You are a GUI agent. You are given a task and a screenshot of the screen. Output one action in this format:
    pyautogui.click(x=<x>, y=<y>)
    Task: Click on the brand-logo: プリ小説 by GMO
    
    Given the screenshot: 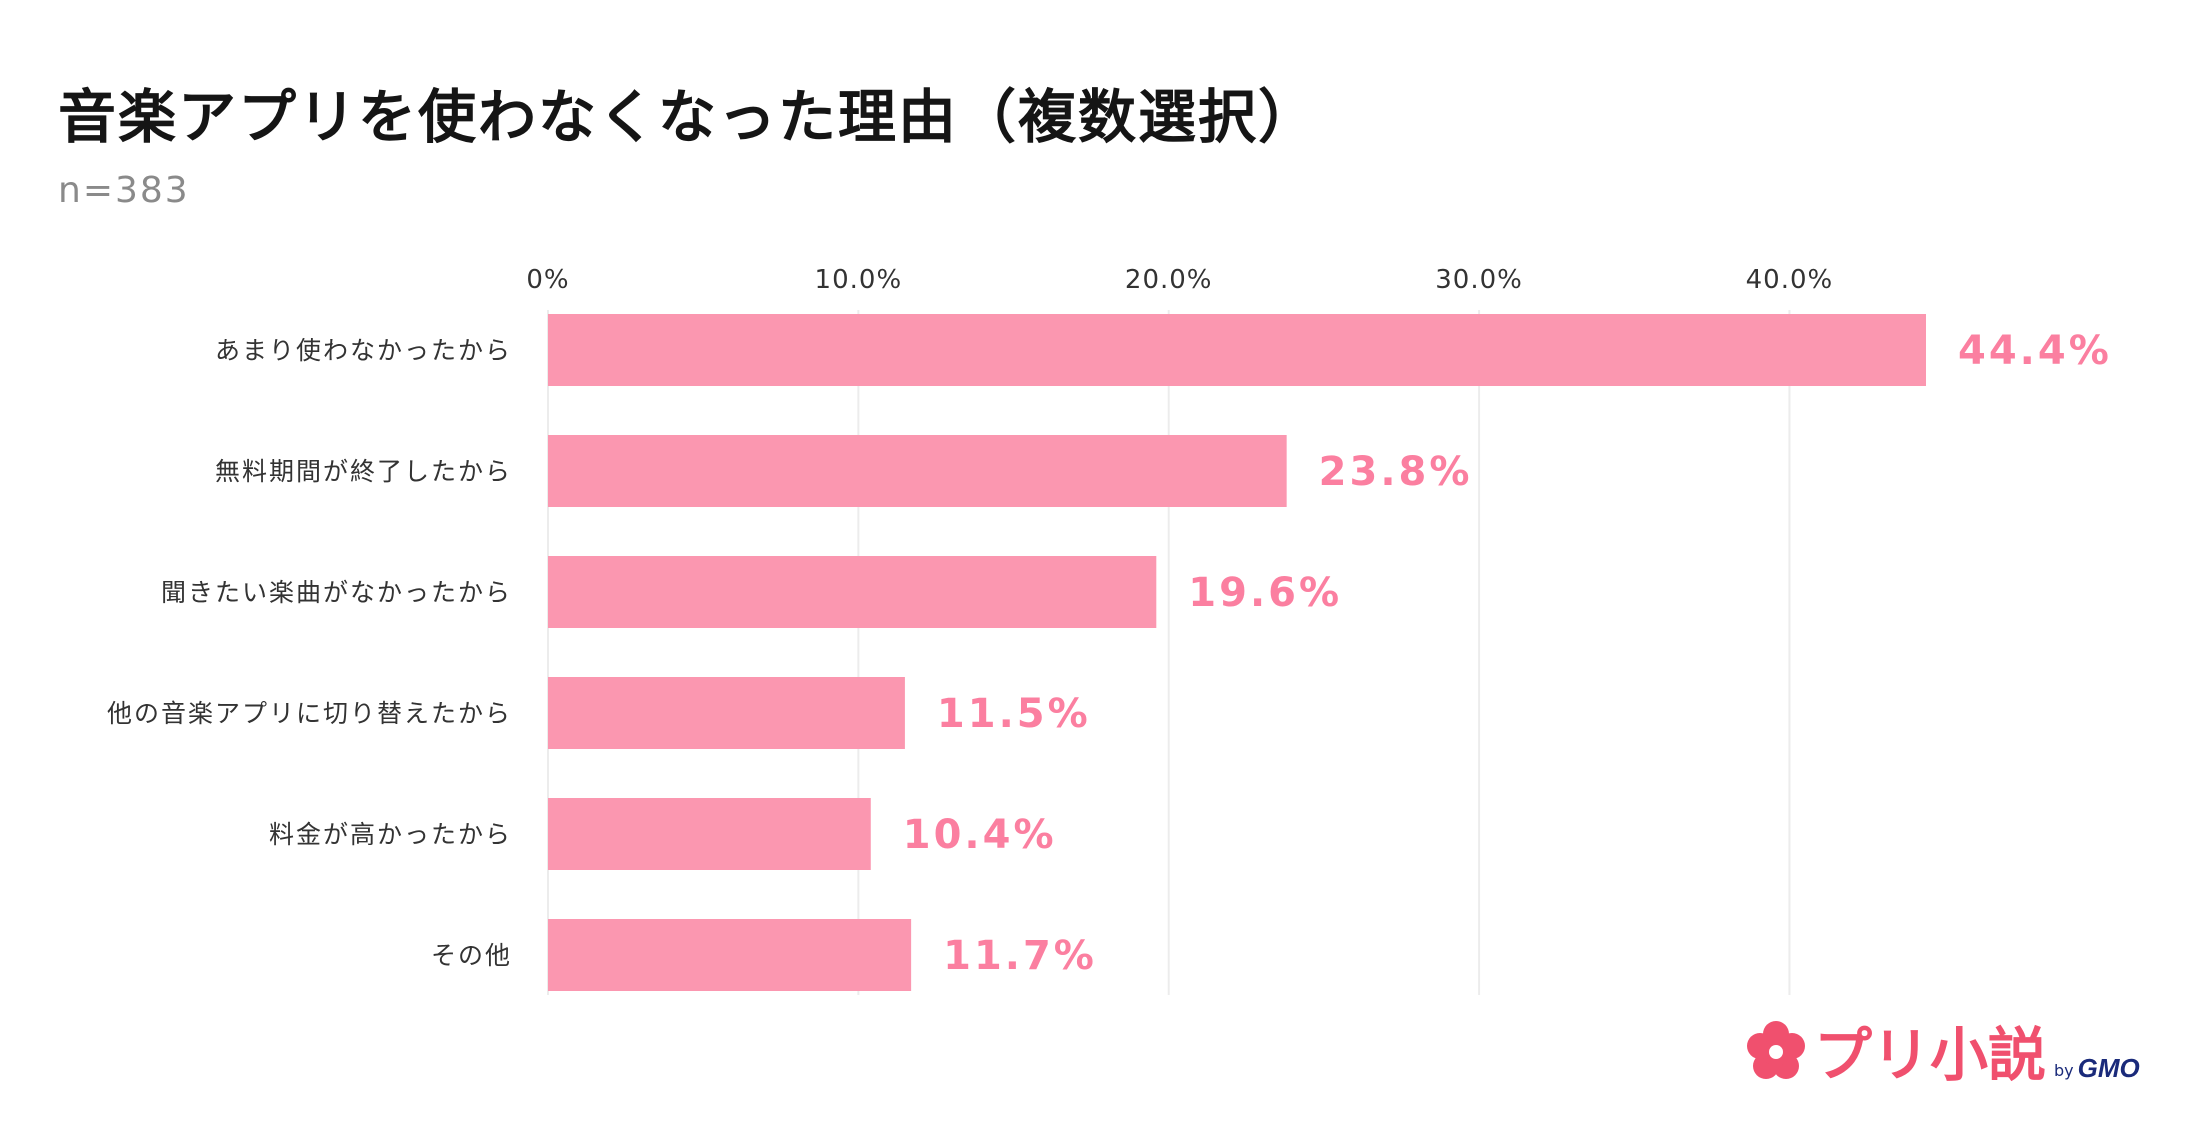 What is the action you would take?
    pyautogui.click(x=1942, y=1052)
    